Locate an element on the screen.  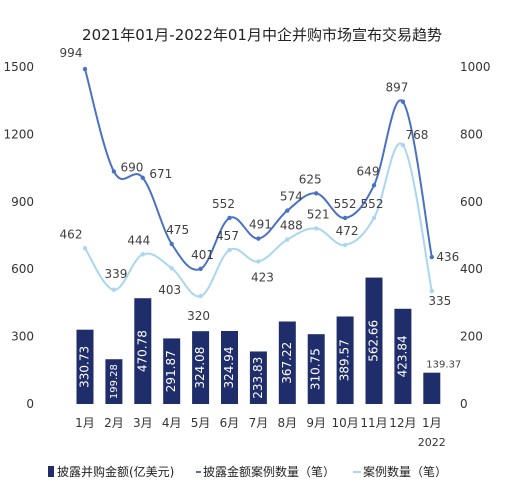
bar-value-label: 310.75 is located at coordinates (316, 369).